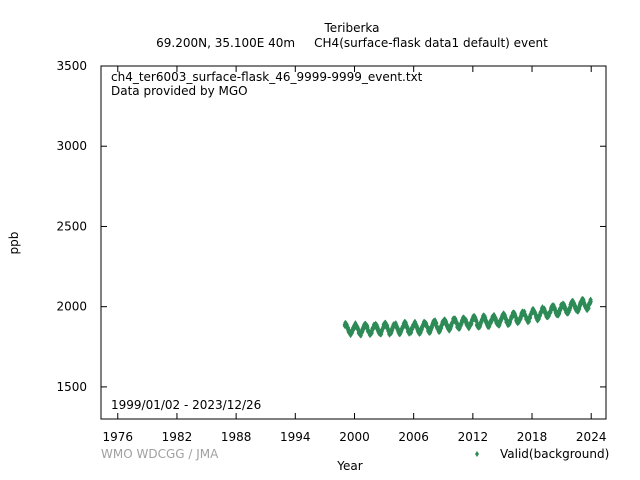 The width and height of the screenshot is (640, 480). What do you see at coordinates (591, 437) in the screenshot?
I see `x-tick-label: 2024` at bounding box center [591, 437].